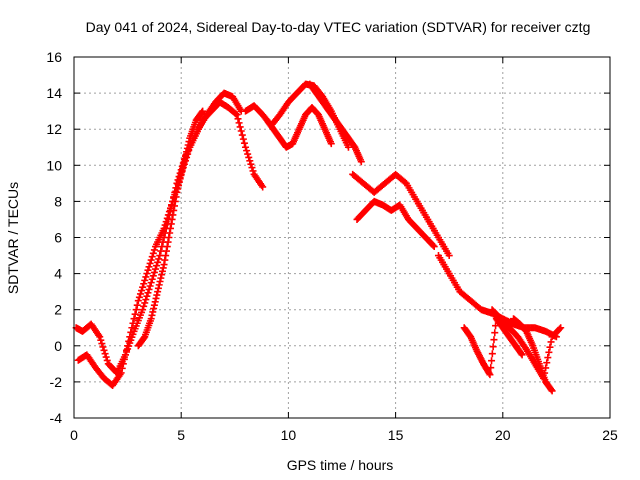 The width and height of the screenshot is (640, 480). What do you see at coordinates (54, 129) in the screenshot?
I see `y-tick-label: 12` at bounding box center [54, 129].